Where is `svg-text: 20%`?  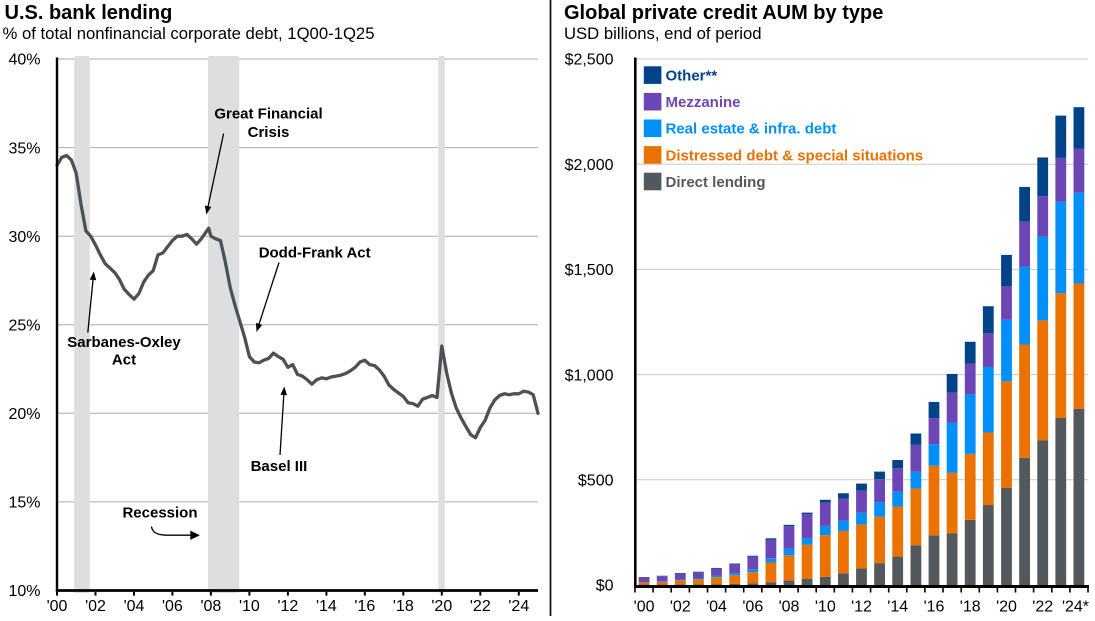 svg-text: 20% is located at coordinates (24, 414).